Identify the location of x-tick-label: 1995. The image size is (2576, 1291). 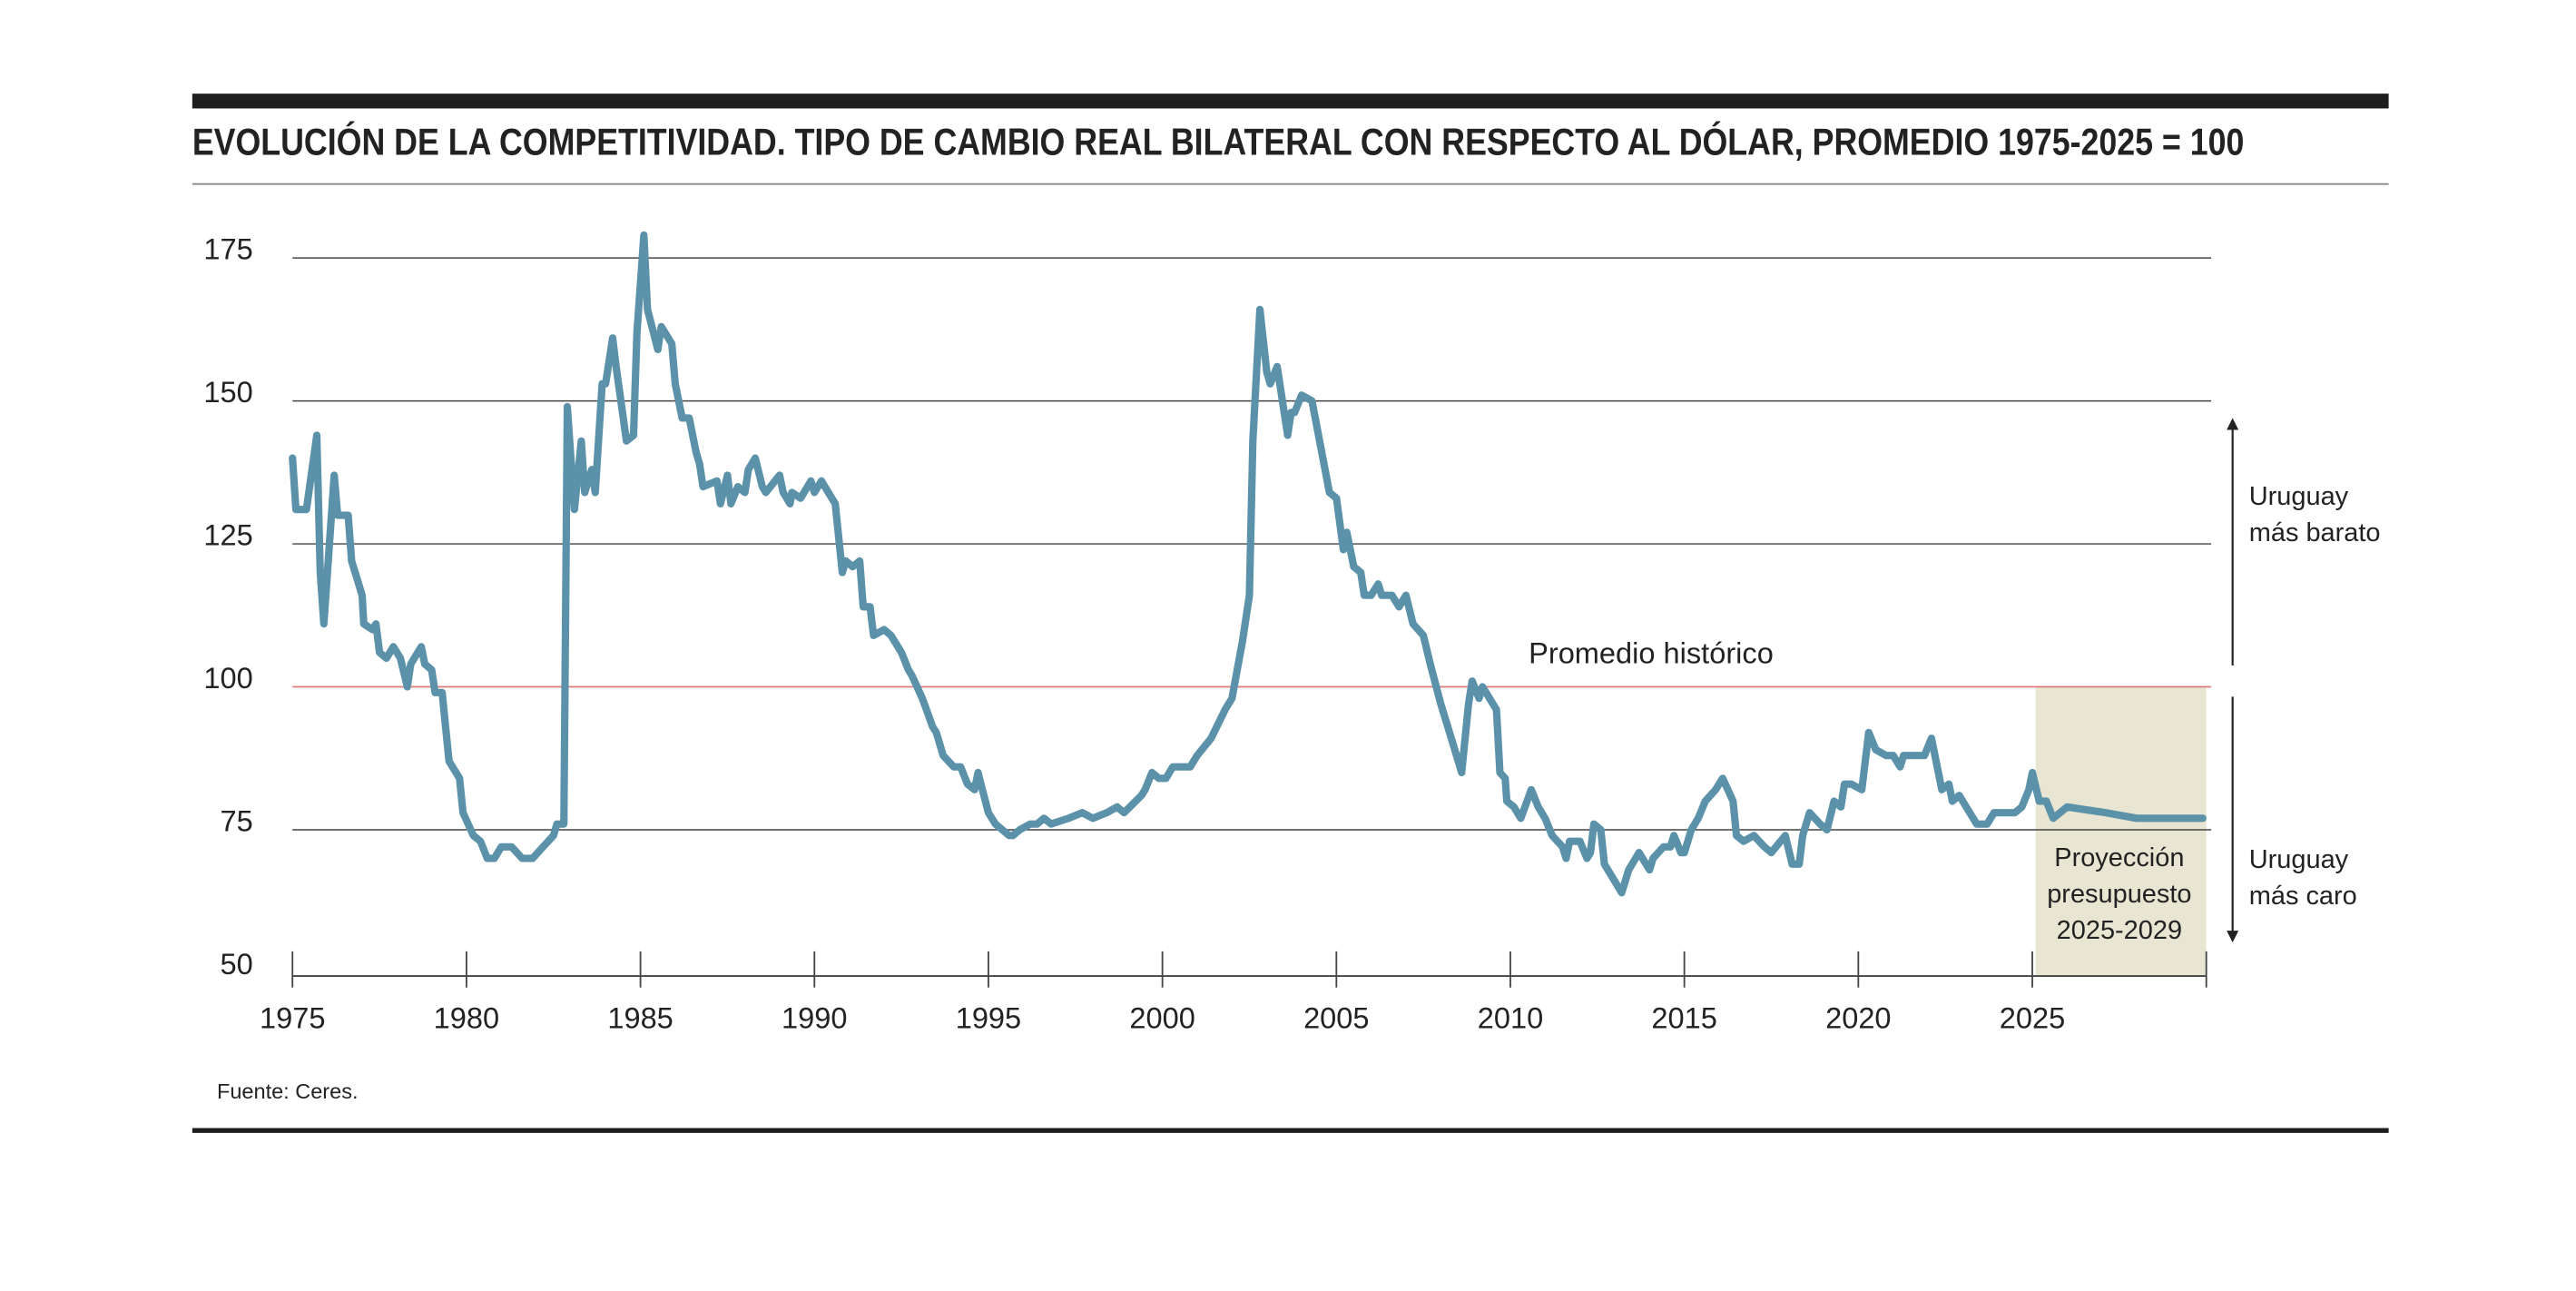
(988, 1018).